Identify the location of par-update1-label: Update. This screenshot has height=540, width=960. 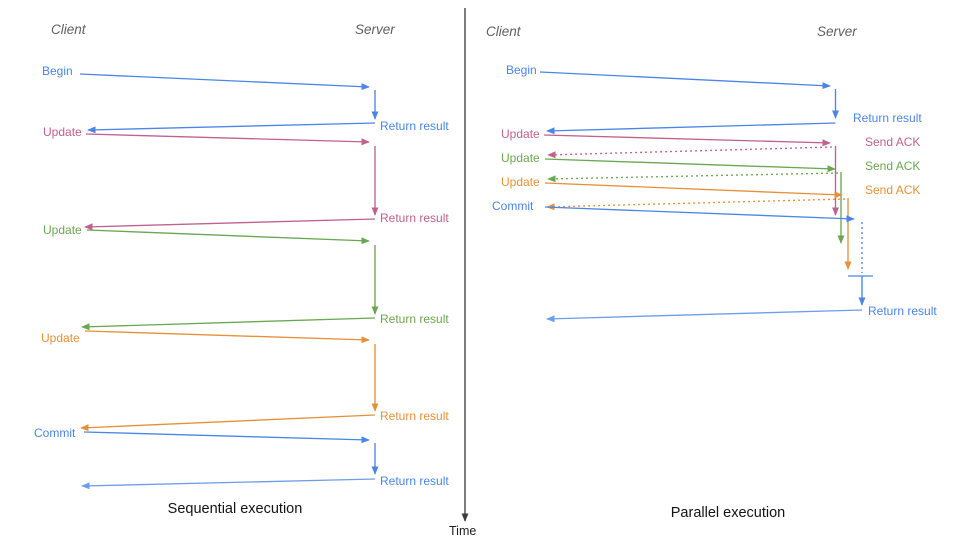
(520, 134).